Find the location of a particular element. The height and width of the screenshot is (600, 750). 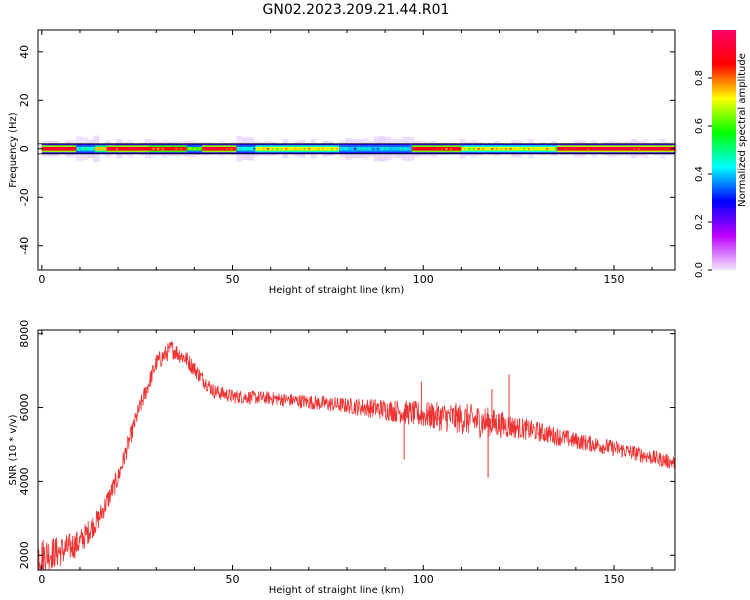

colorbar-gradient is located at coordinates (724, 150).